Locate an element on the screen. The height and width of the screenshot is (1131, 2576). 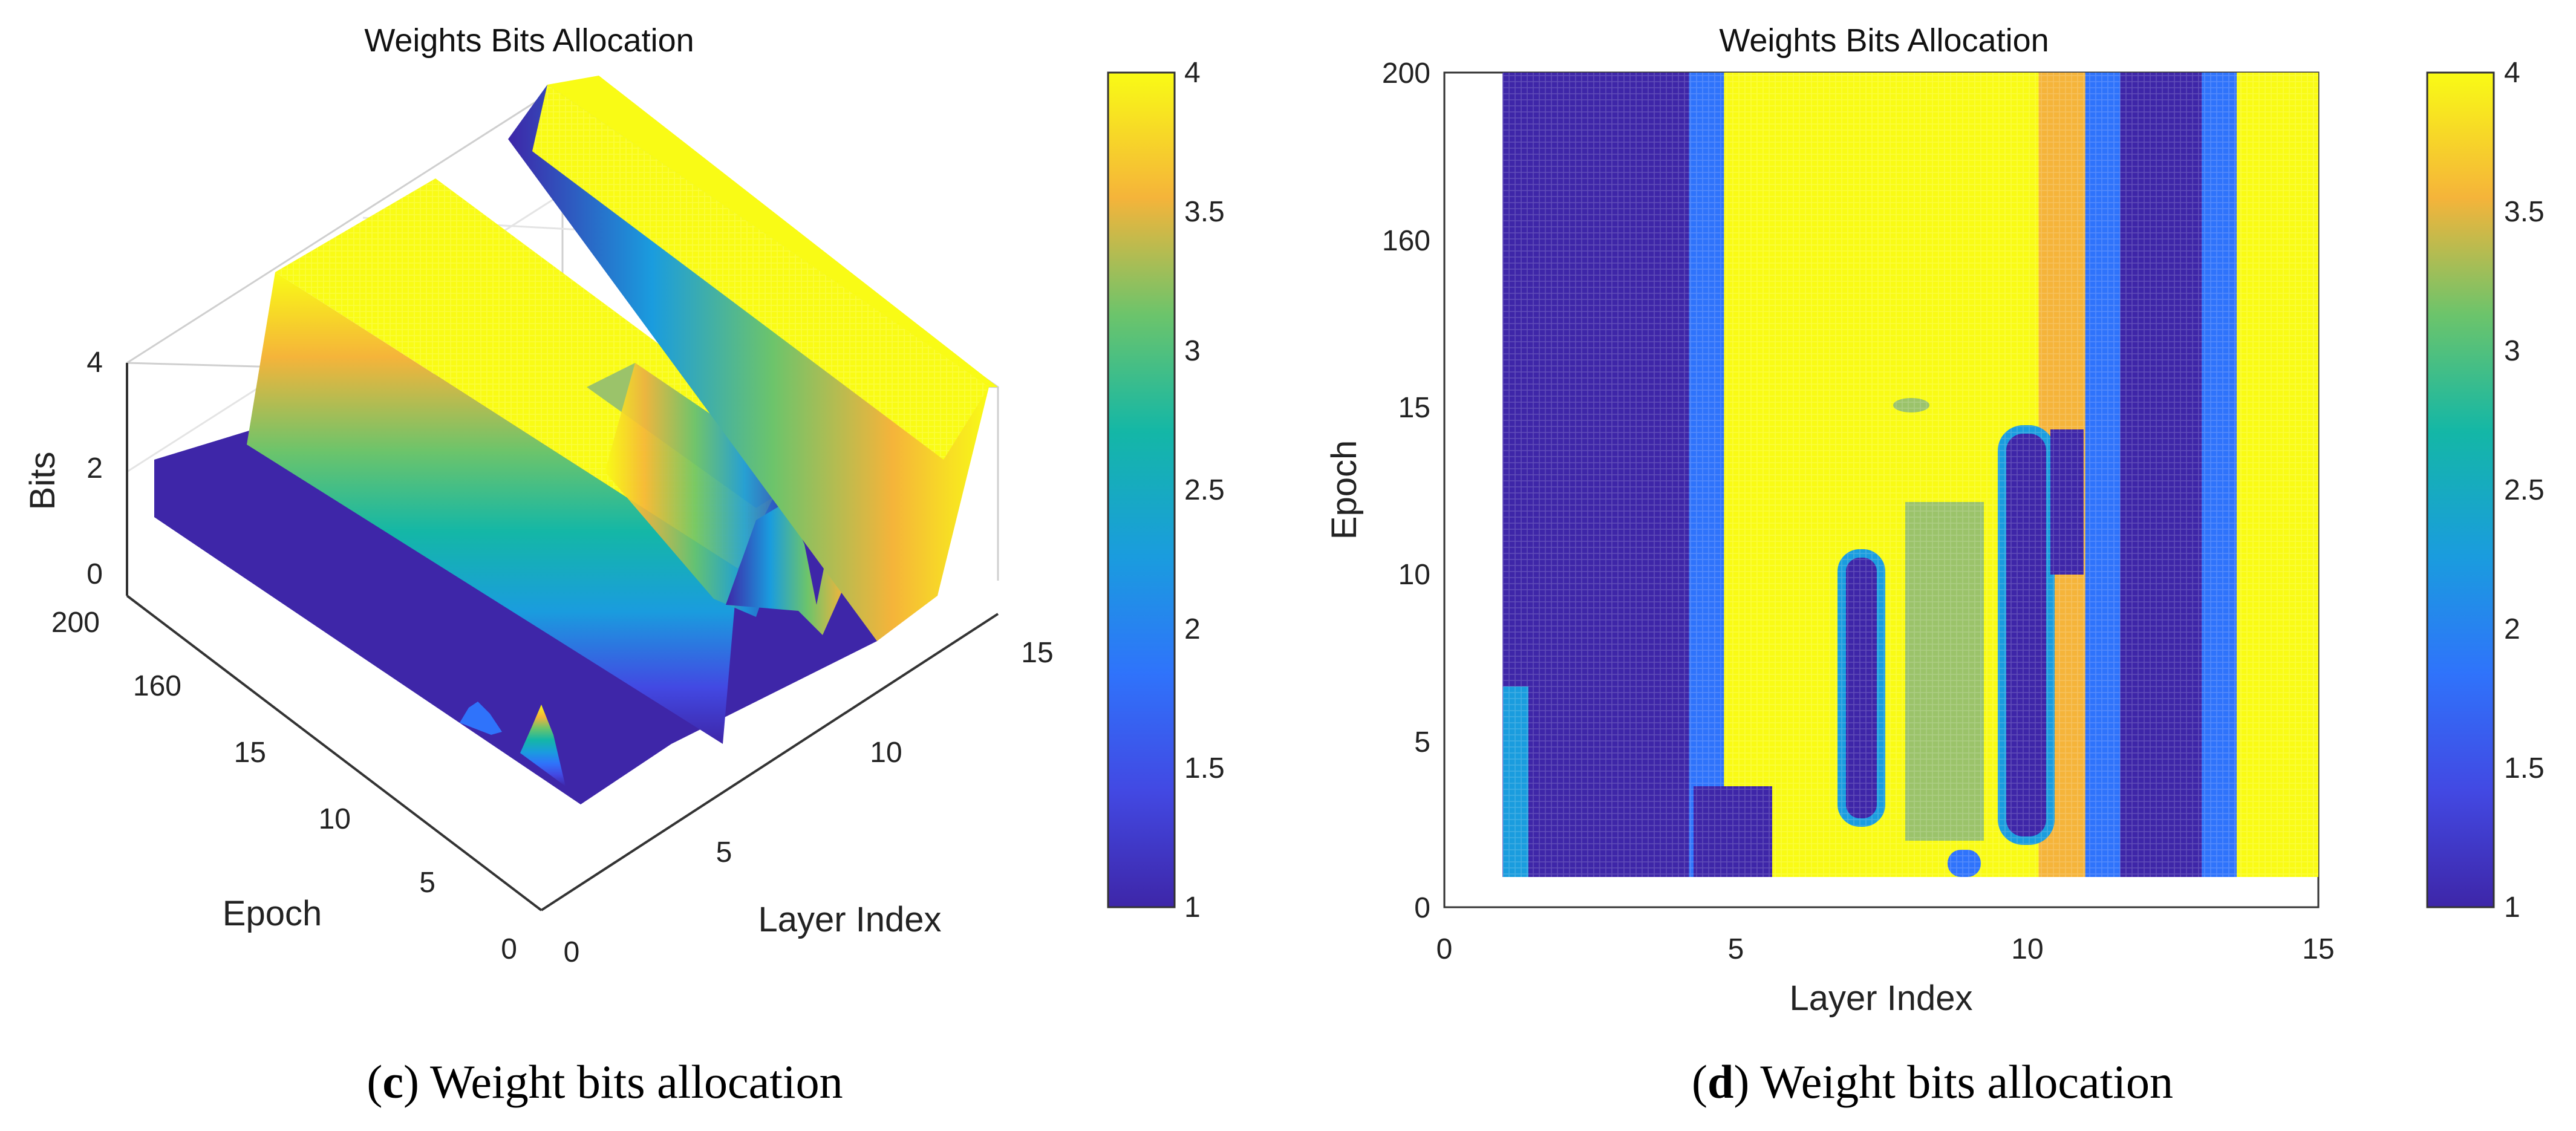
chart-left-y-tick-15: 15 is located at coordinates (250, 753).